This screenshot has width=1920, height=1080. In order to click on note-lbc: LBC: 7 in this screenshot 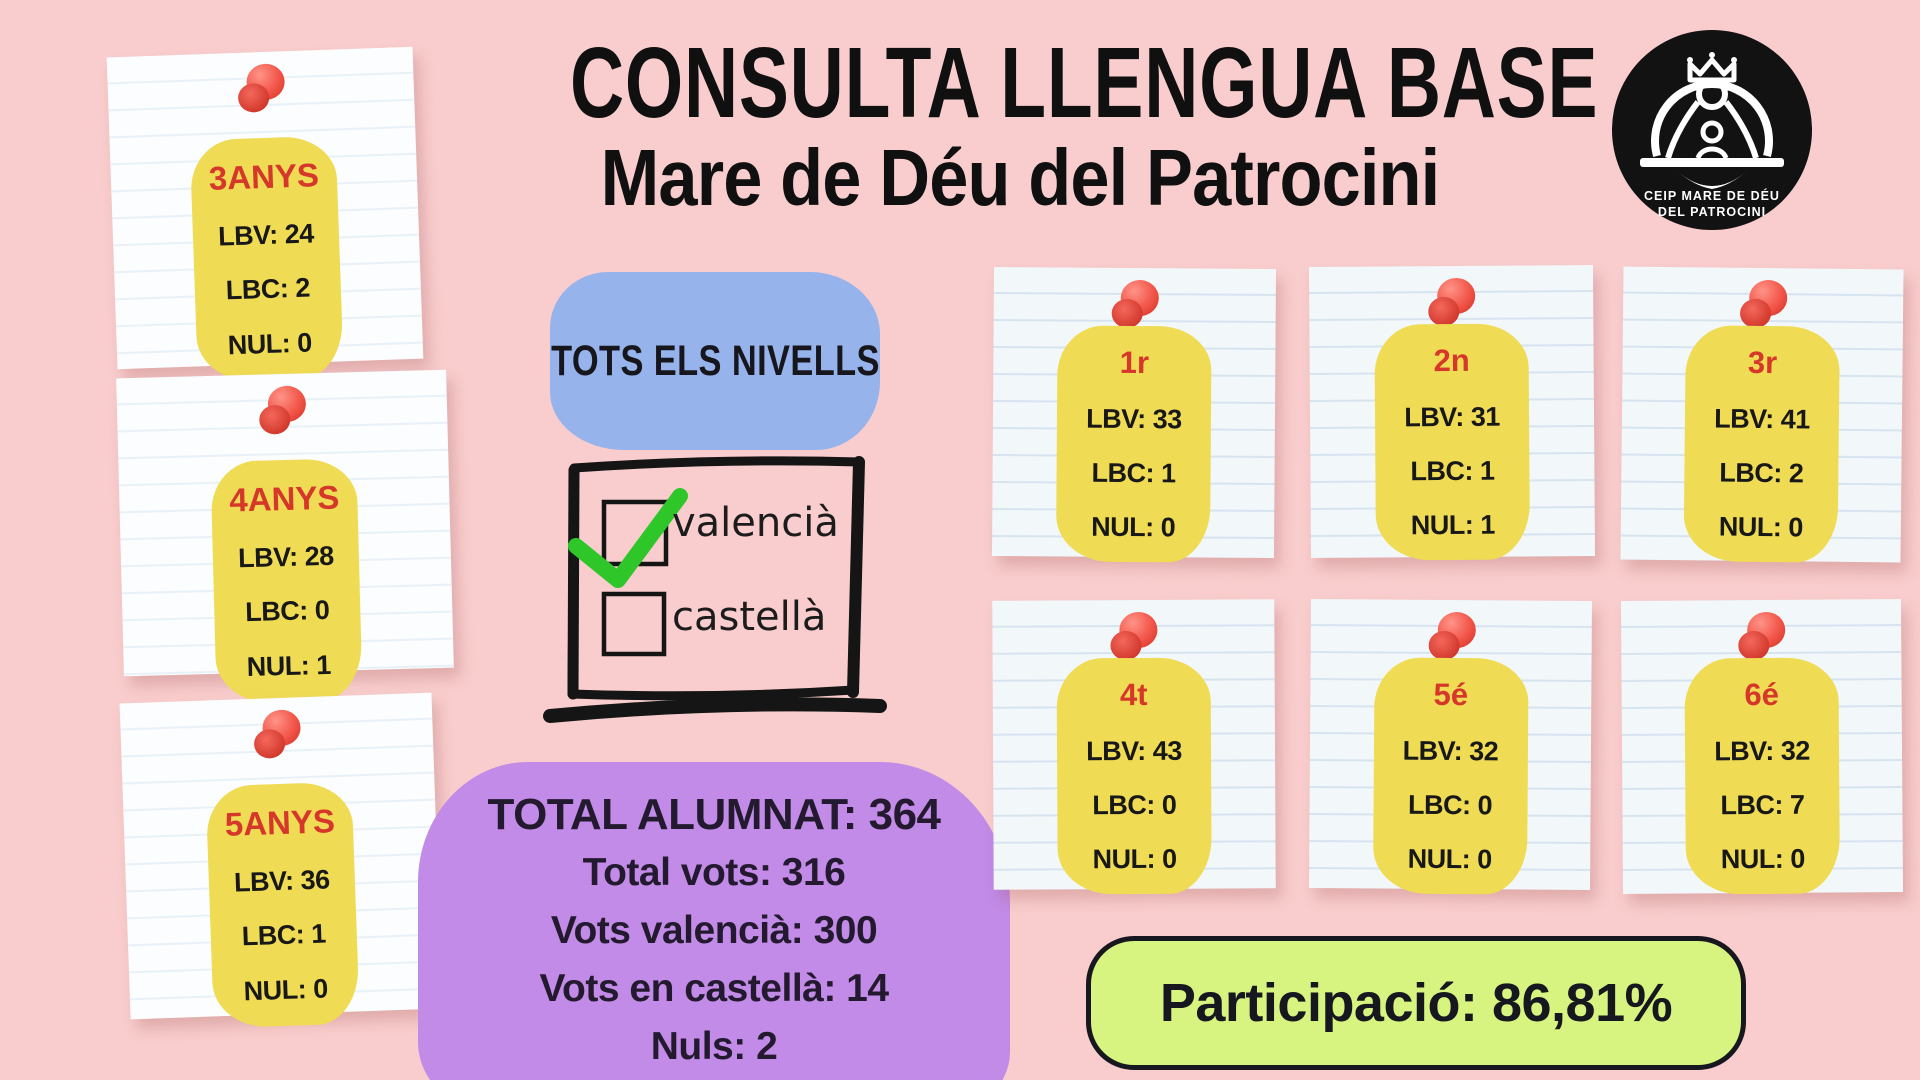, I will do `click(1762, 805)`.